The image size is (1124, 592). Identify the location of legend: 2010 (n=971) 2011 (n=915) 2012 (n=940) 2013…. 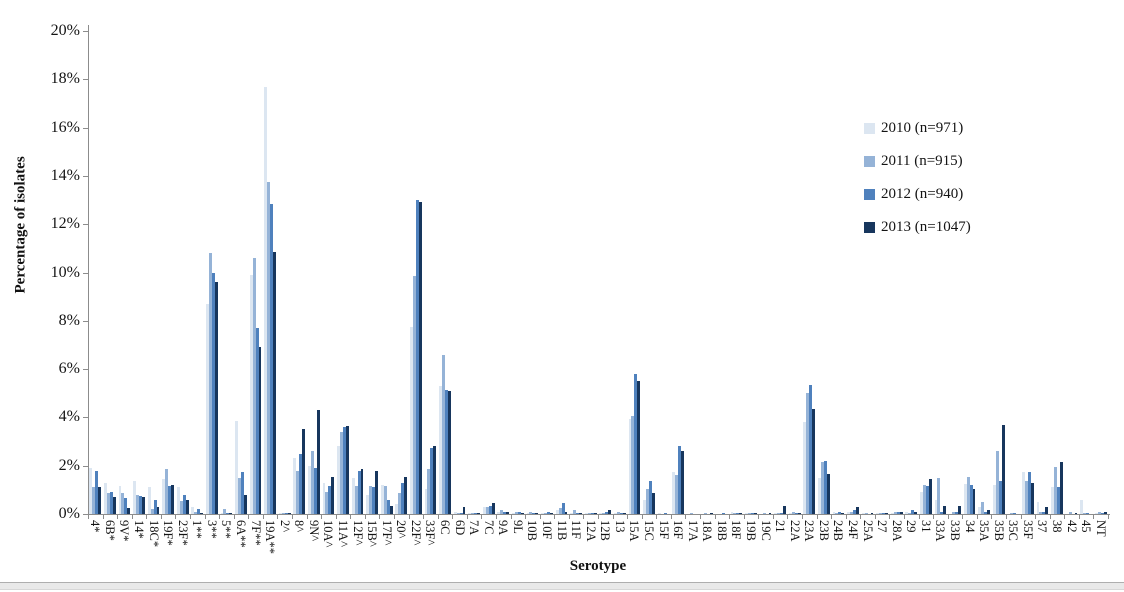
(917, 184).